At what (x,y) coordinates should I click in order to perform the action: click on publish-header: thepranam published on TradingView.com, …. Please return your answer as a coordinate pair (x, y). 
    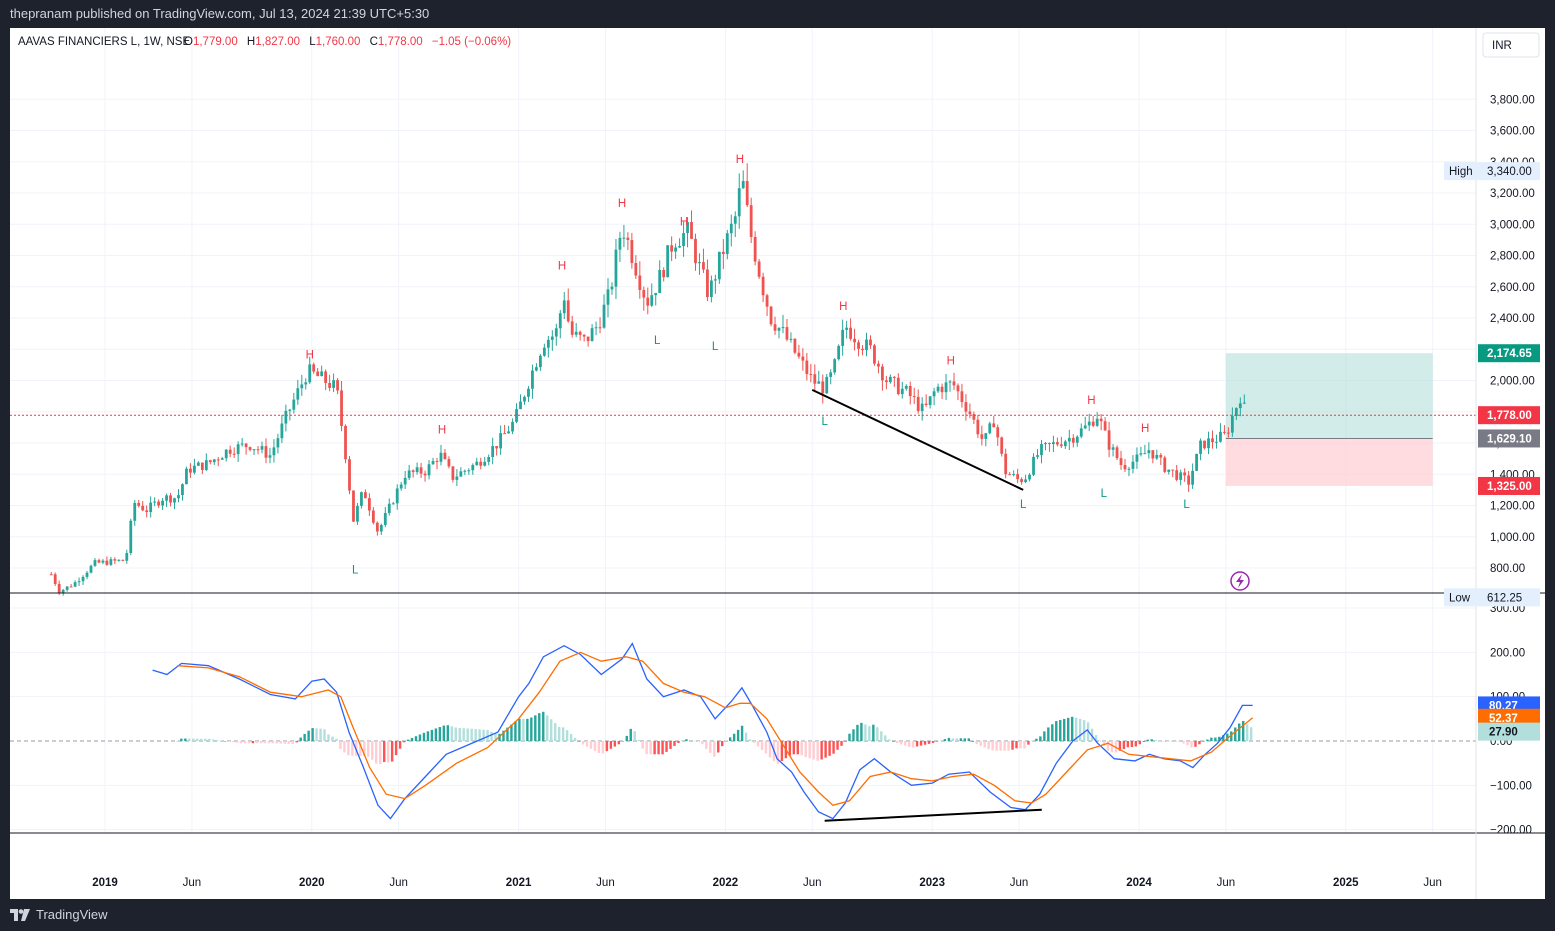
    Looking at the image, I should click on (777, 14).